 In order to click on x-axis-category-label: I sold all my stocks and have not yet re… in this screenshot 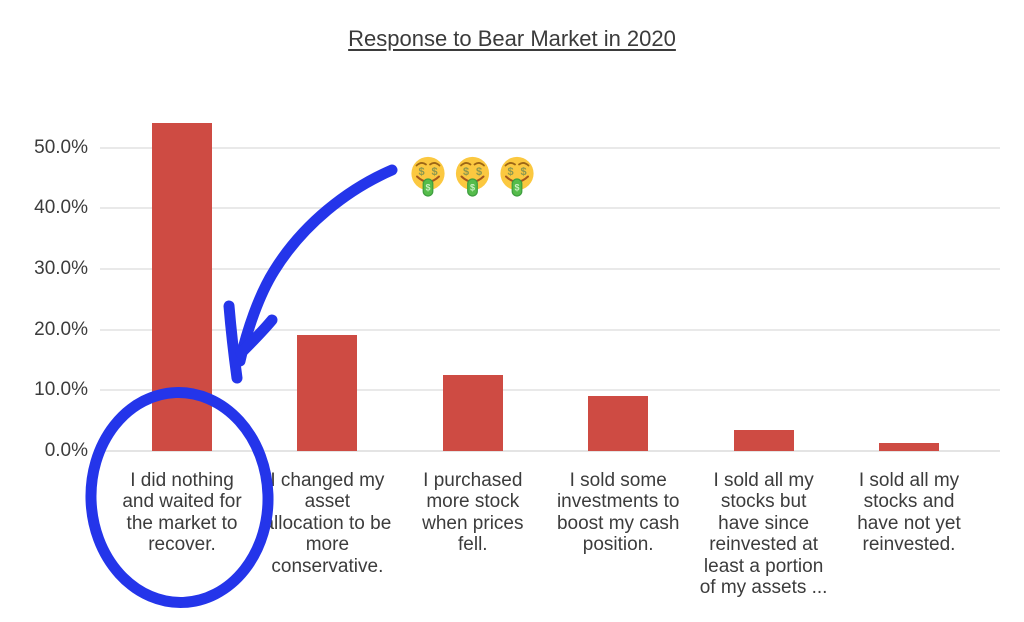, I will do `click(909, 513)`.